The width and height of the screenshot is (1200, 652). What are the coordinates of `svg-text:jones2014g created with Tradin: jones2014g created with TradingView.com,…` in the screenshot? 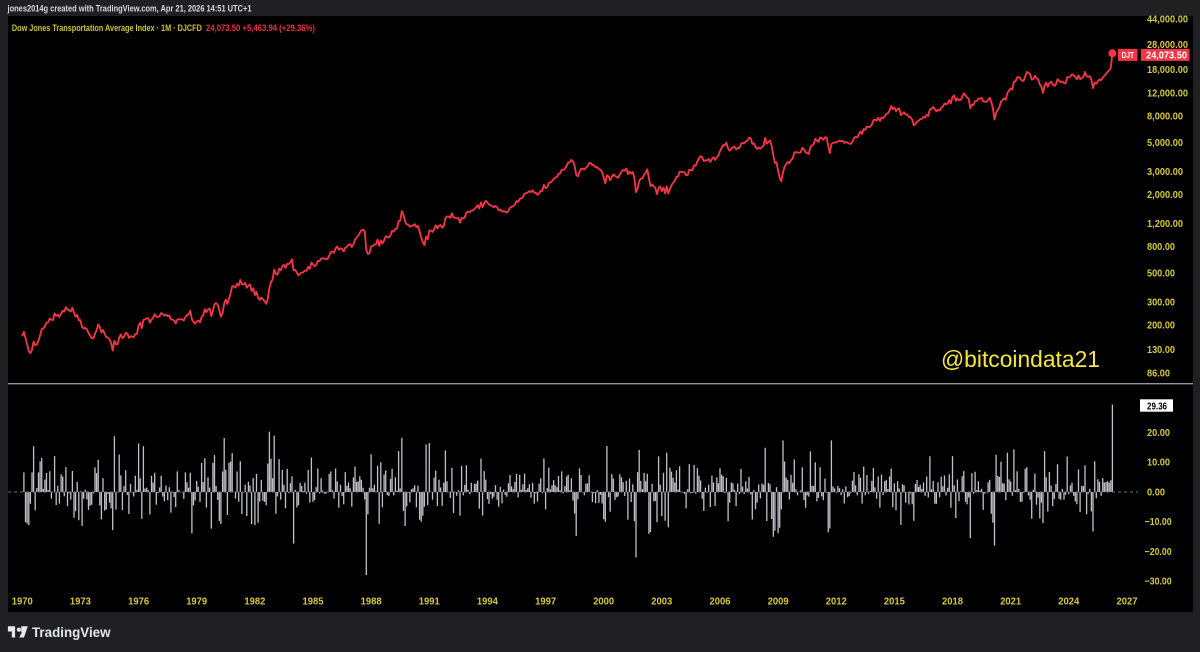 It's located at (129, 9).